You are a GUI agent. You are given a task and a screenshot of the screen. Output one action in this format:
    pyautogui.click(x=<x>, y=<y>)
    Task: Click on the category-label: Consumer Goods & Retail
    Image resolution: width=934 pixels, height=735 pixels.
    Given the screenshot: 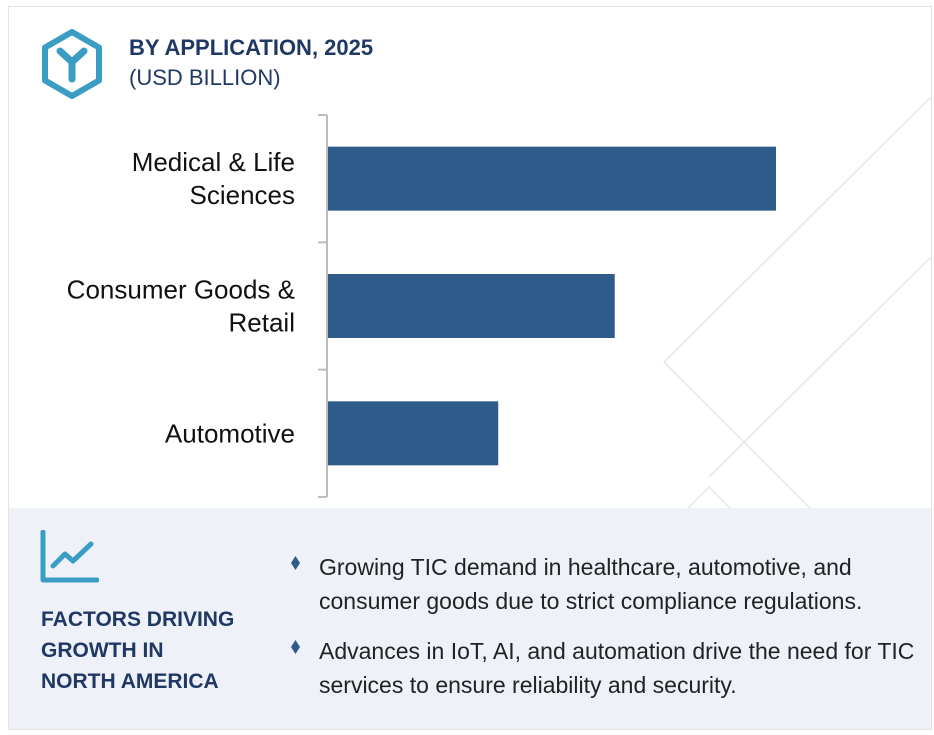 What is the action you would take?
    pyautogui.click(x=181, y=306)
    